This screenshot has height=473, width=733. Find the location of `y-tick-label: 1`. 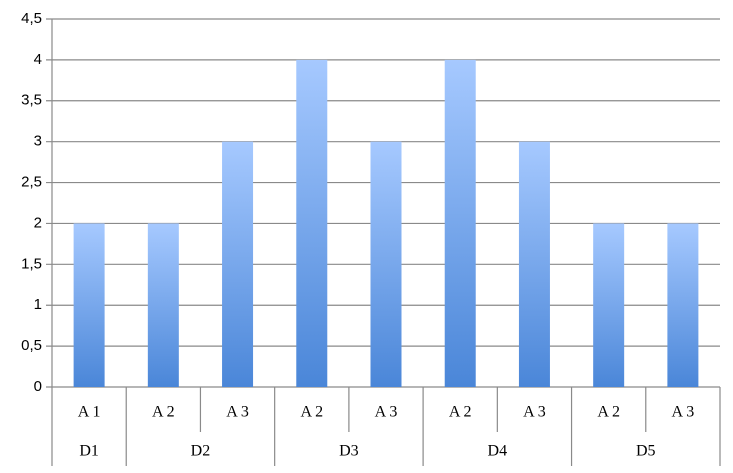

y-tick-label: 1 is located at coordinates (38, 304).